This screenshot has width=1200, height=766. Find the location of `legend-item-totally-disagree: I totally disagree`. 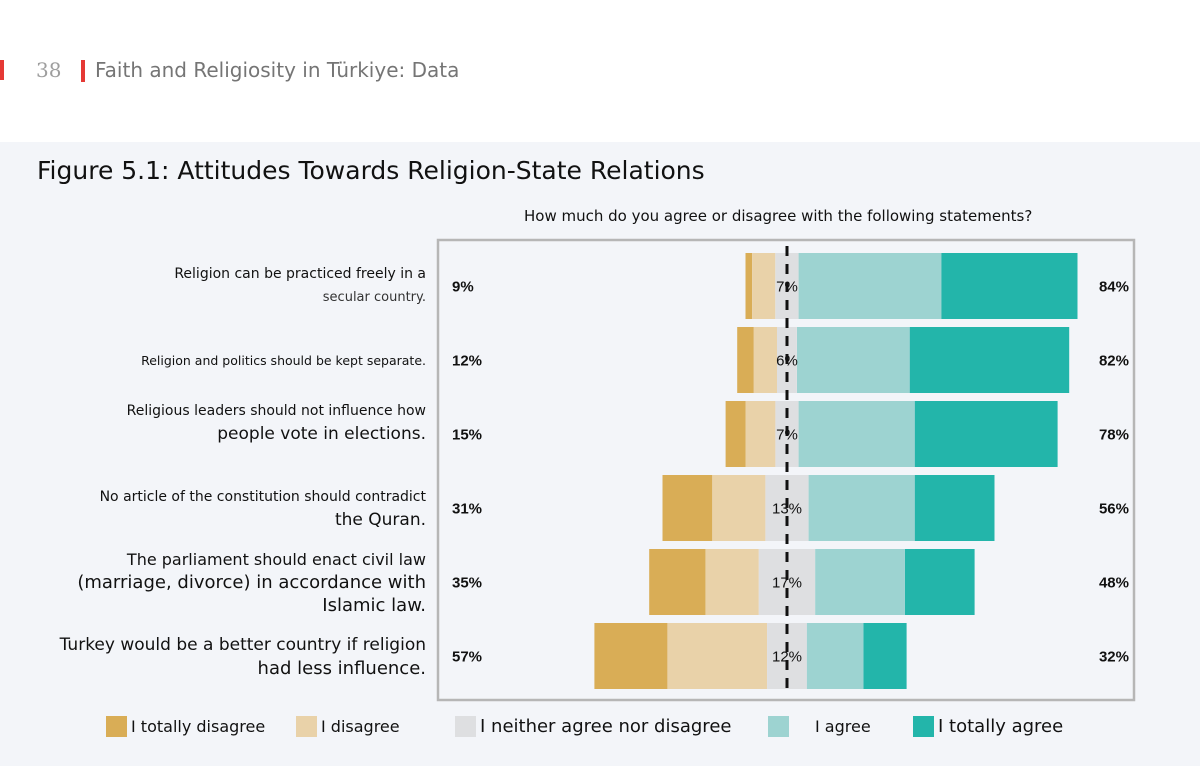

legend-item-totally-disagree: I totally disagree is located at coordinates (185, 726).